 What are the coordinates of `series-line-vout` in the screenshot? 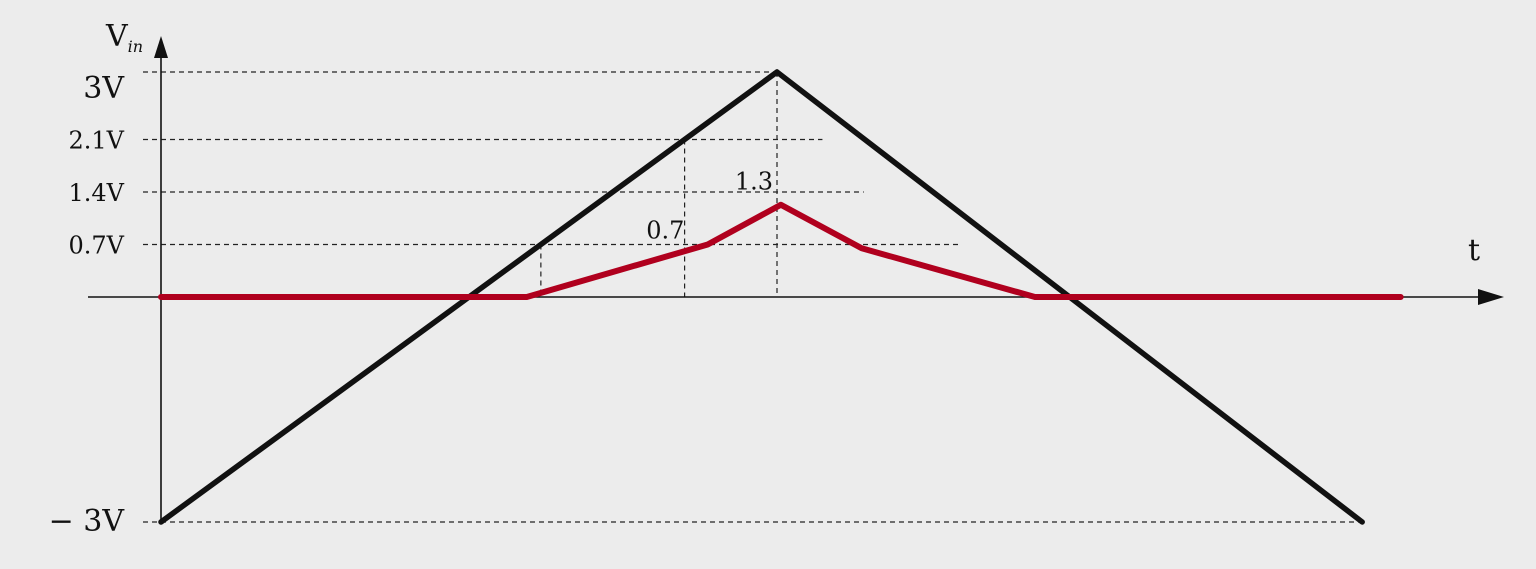 It's located at (781, 250).